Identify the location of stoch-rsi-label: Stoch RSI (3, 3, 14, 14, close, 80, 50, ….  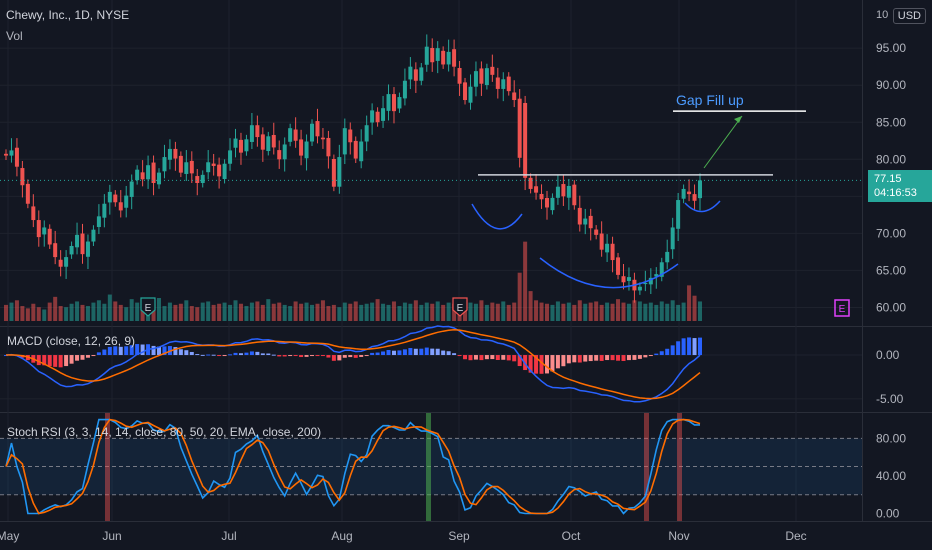
(164, 432).